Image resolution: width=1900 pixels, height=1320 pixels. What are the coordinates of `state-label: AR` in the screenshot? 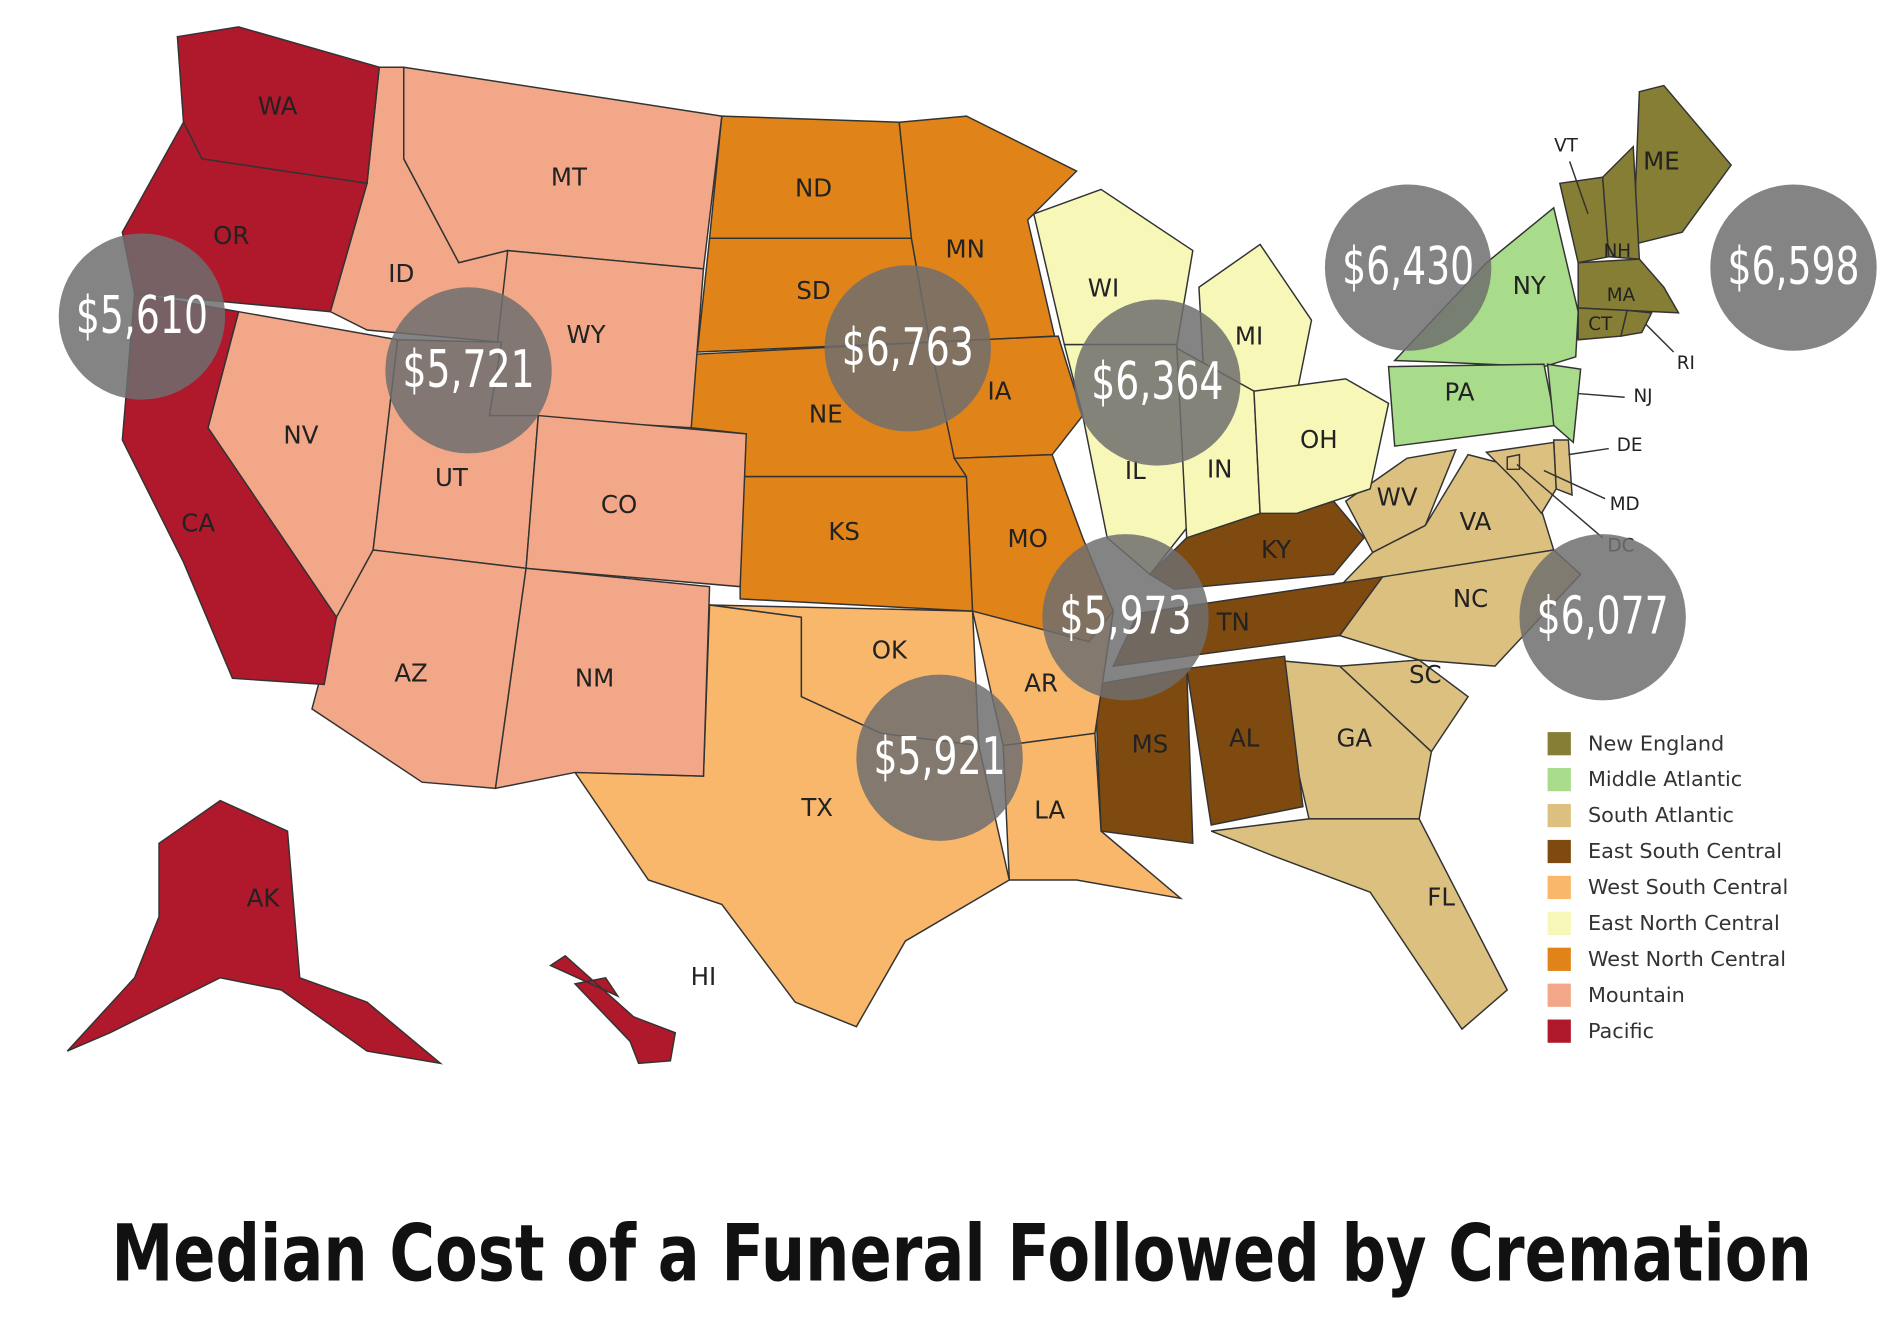 It's located at (1041, 682).